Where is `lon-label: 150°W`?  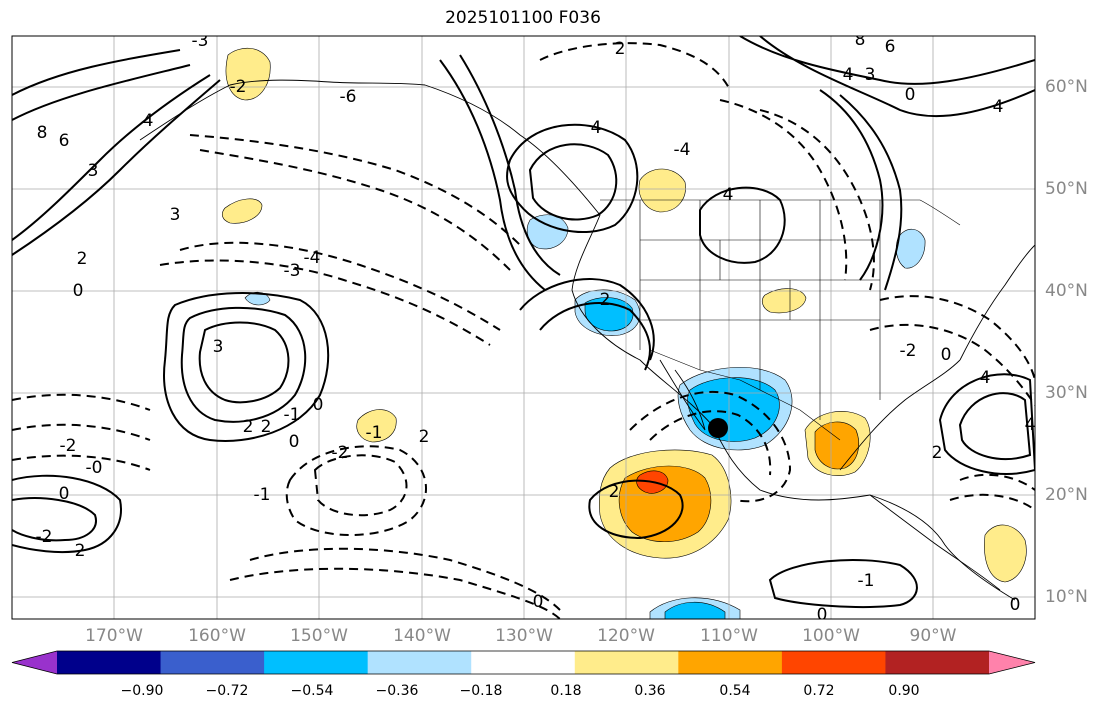
lon-label: 150°W is located at coordinates (319, 636).